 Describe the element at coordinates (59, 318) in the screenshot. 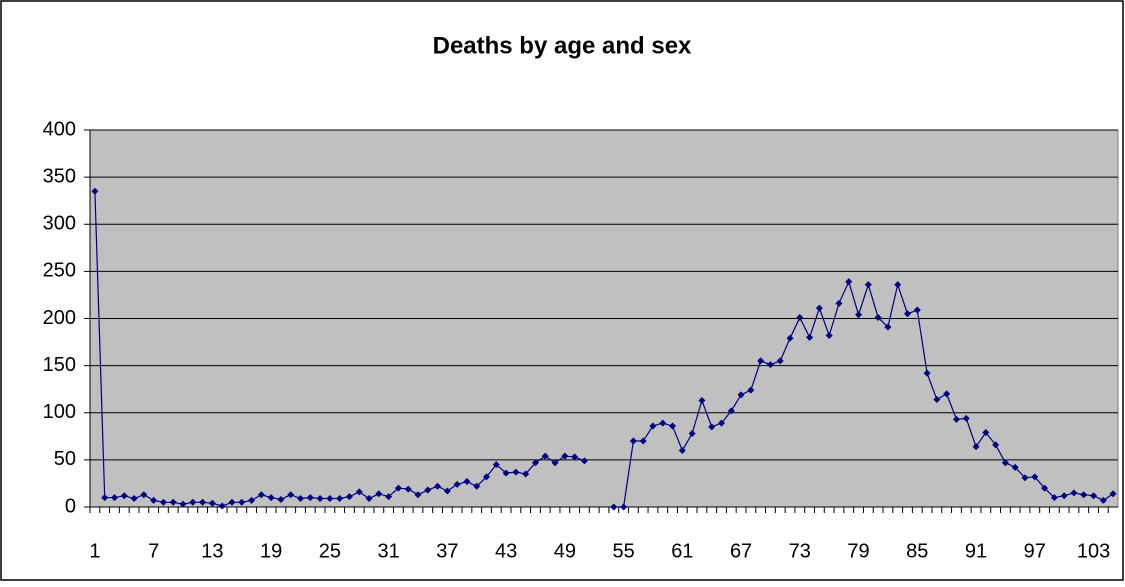

I see `y-tick-label: 200` at that location.